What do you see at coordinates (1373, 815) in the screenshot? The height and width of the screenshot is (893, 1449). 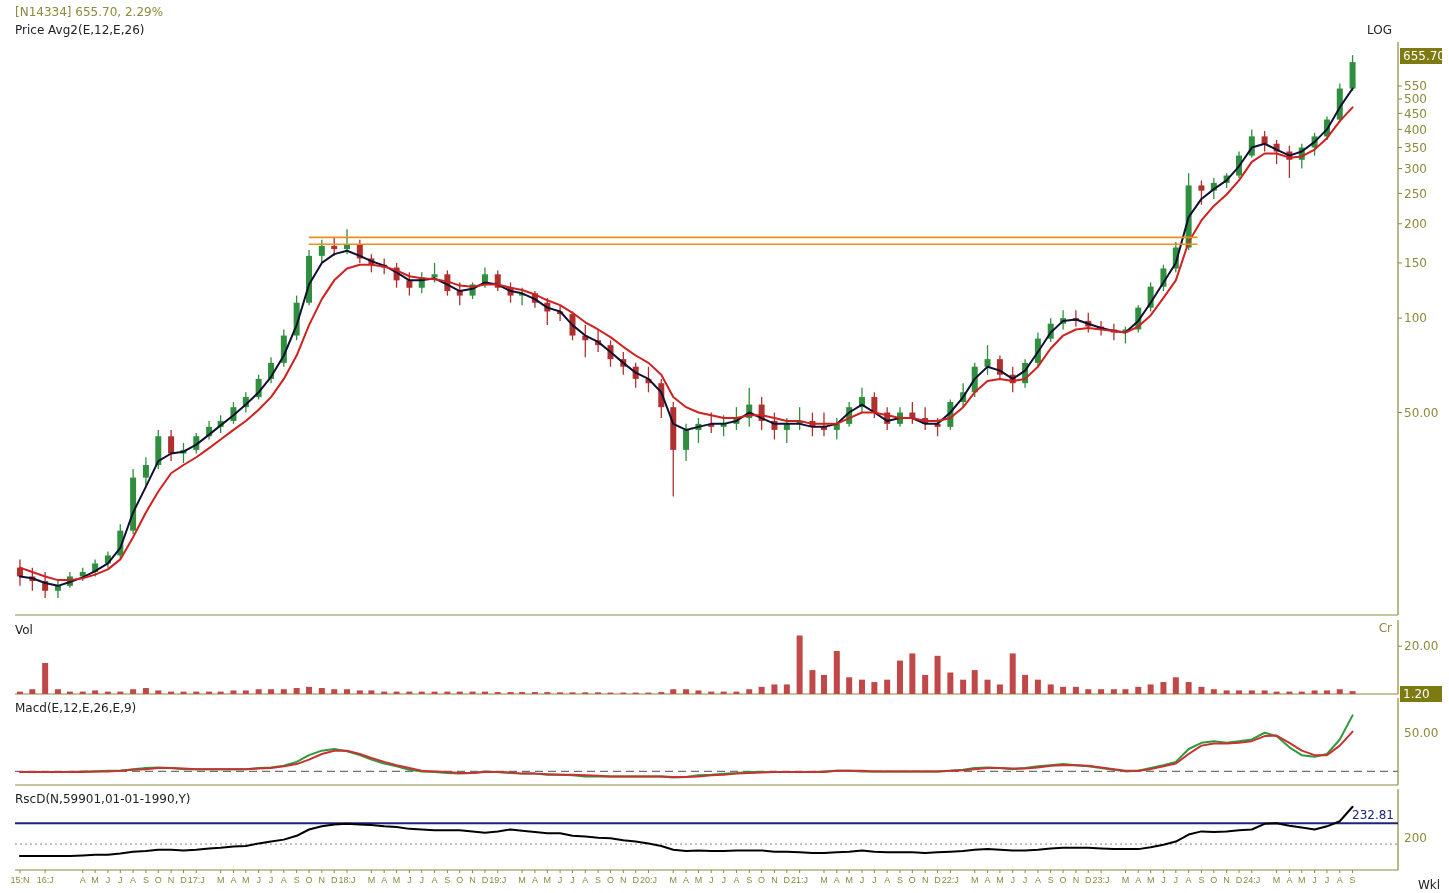 I see `annotation: 232.81` at bounding box center [1373, 815].